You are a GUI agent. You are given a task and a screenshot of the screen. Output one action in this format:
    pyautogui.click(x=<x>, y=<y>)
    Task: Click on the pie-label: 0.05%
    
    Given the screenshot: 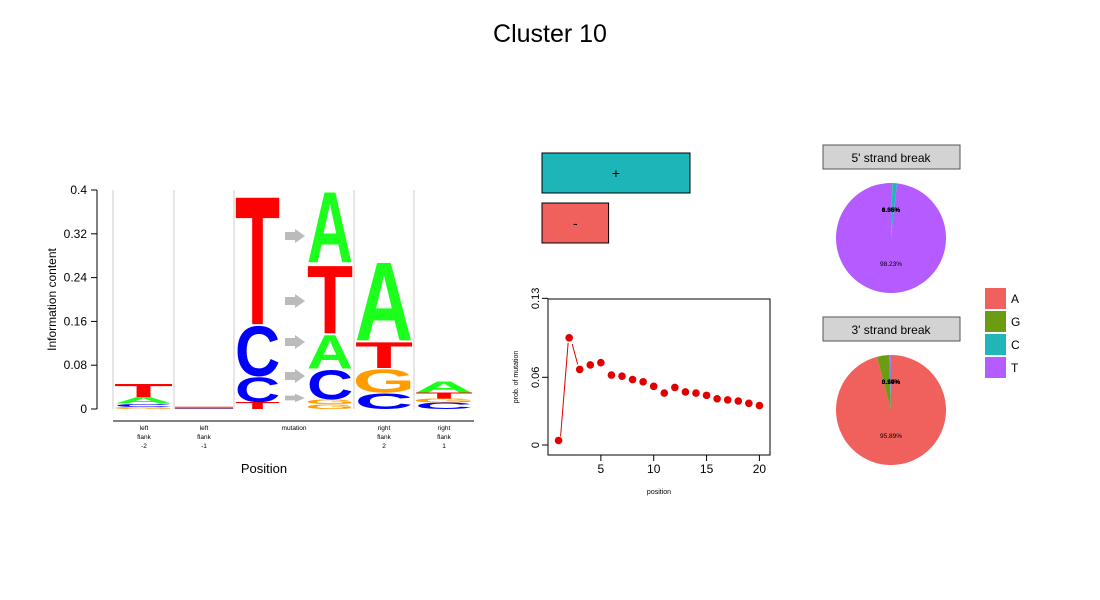 What is the action you would take?
    pyautogui.click(x=891, y=210)
    